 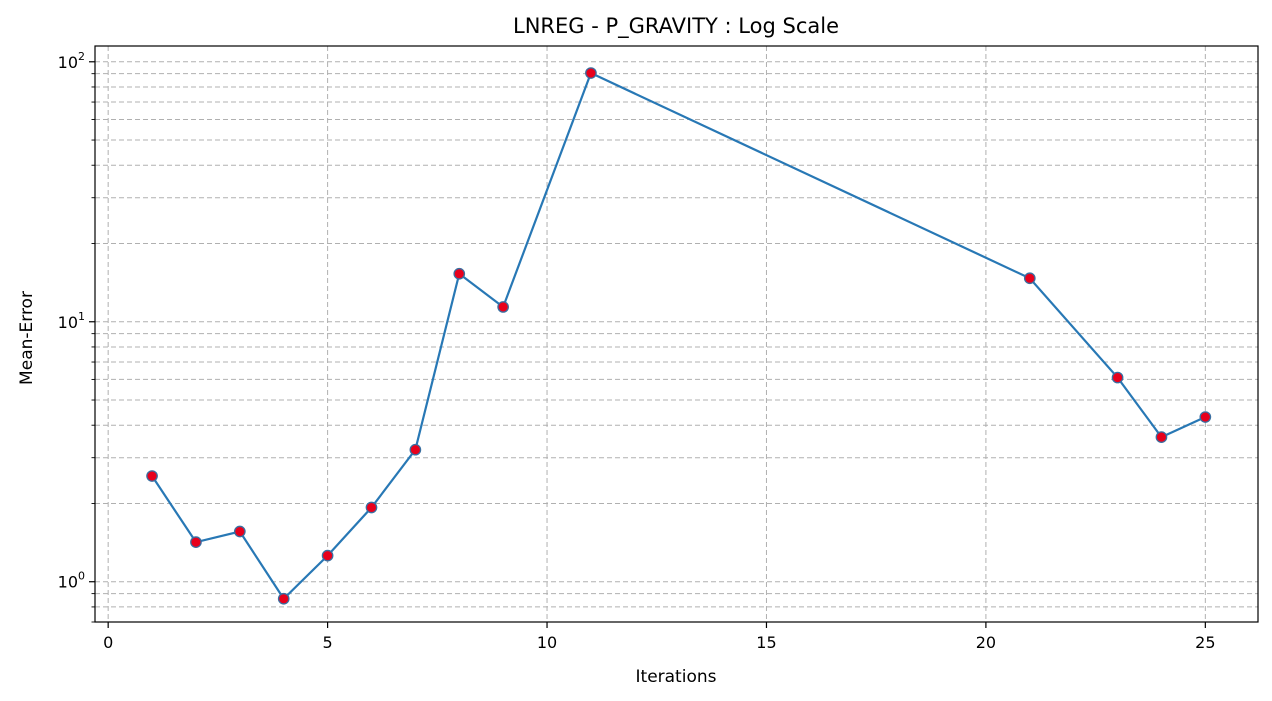 What do you see at coordinates (986, 642) in the screenshot?
I see `x-tick-label: 20` at bounding box center [986, 642].